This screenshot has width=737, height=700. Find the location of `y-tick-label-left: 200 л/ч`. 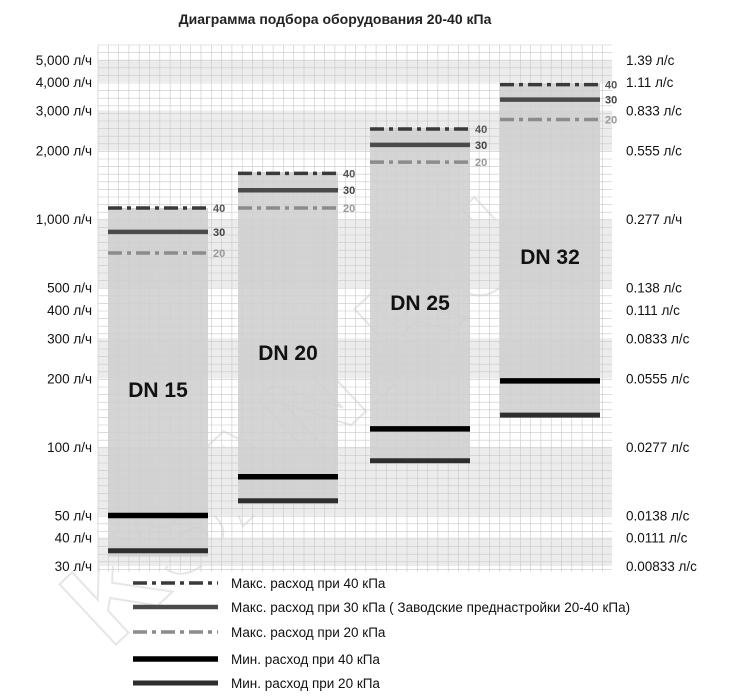

y-tick-label-left: 200 л/ч is located at coordinates (69, 378).